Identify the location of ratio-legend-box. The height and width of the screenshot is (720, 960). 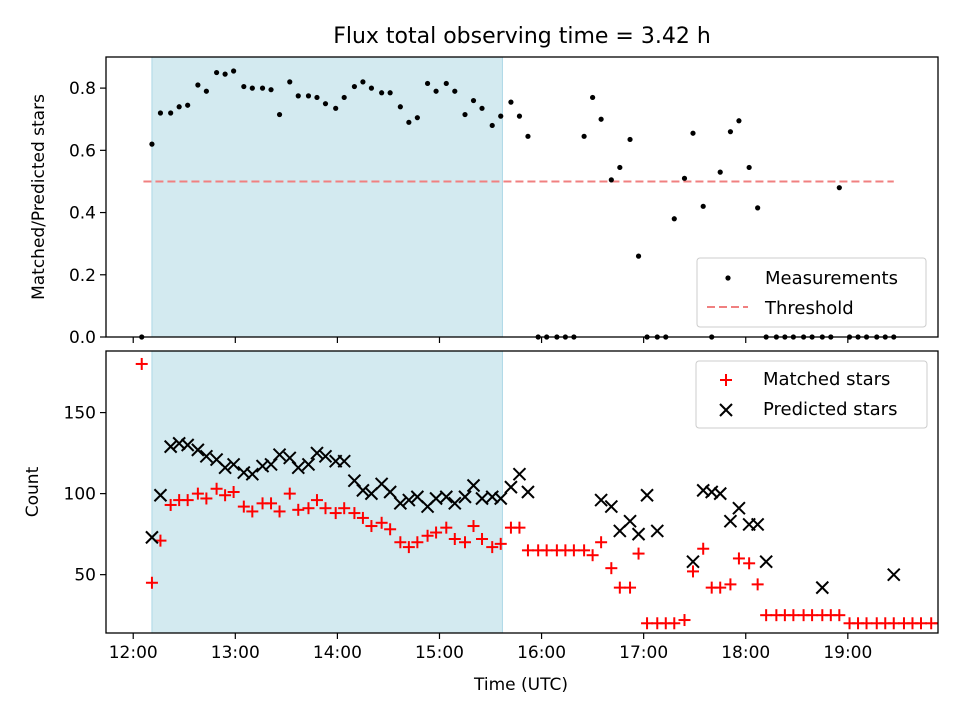
(811, 292).